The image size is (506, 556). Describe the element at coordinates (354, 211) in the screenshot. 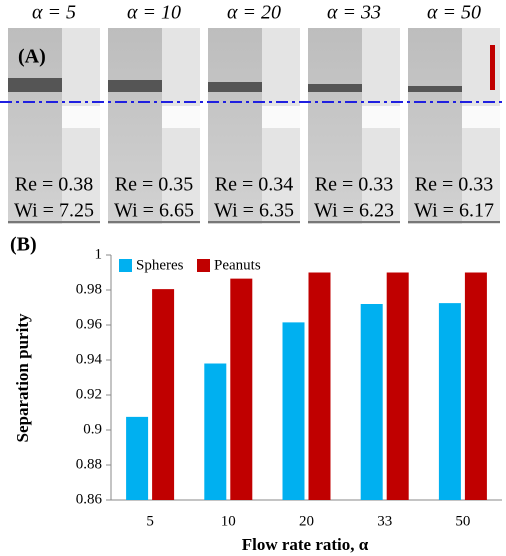

I see `wi-label: Wi = 6.23` at that location.